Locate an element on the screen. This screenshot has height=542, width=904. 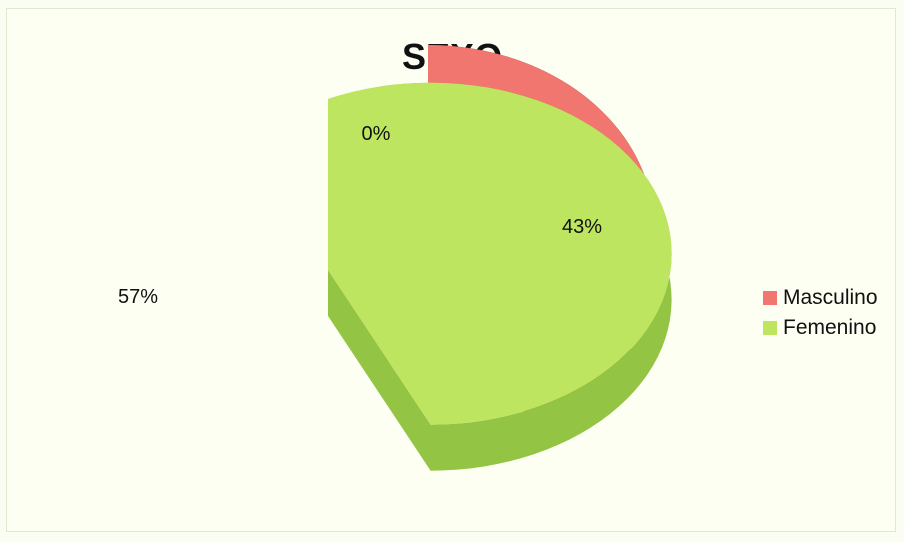
legend: Masculino Femenino is located at coordinates (820, 313).